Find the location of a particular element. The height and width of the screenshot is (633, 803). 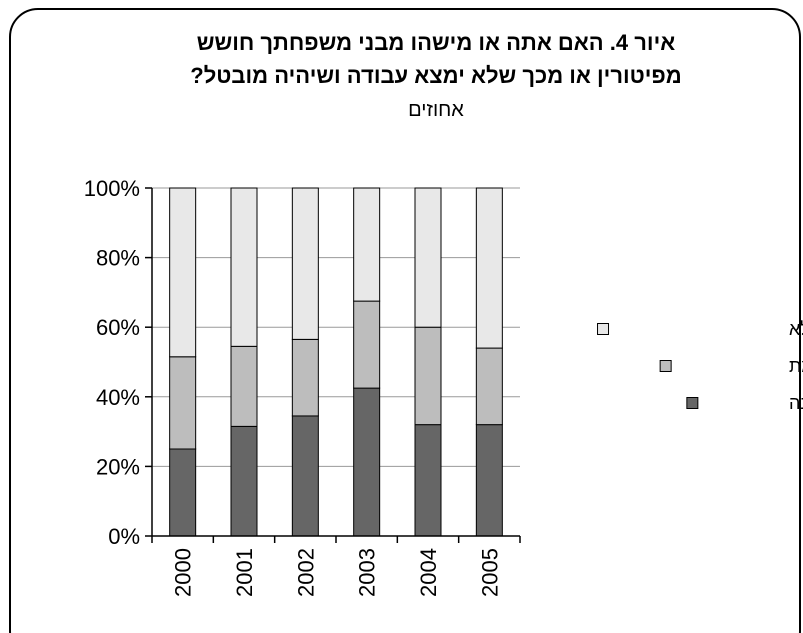

y-tick-label: 20% is located at coordinates (118, 466).